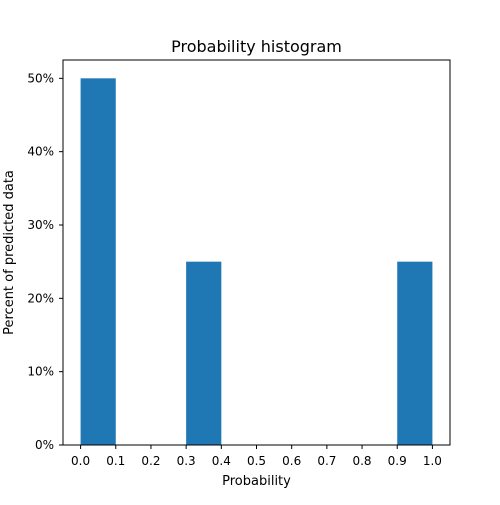  Describe the element at coordinates (40, 78) in the screenshot. I see `y-tick-label: 50%` at that location.